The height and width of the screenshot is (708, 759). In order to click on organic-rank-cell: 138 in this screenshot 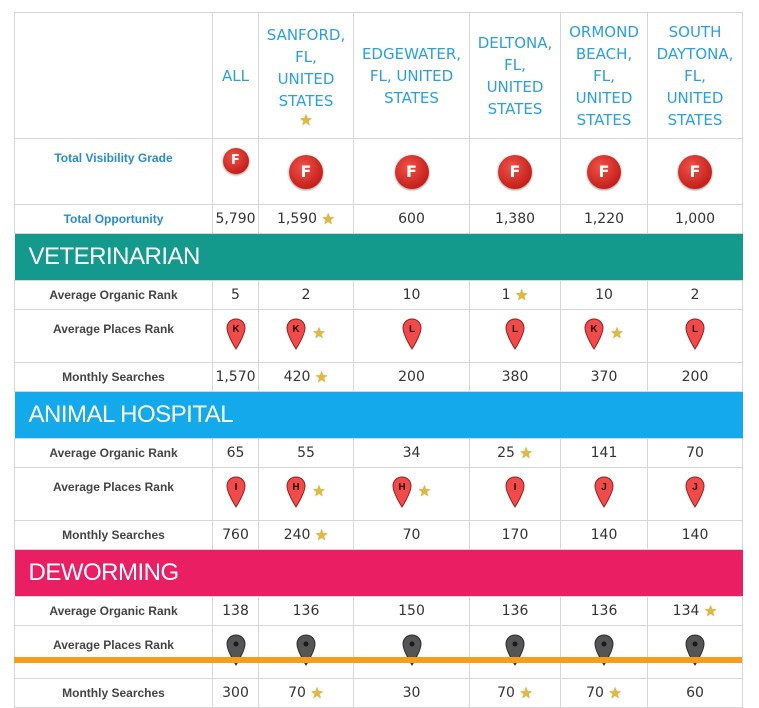, I will do `click(235, 611)`.